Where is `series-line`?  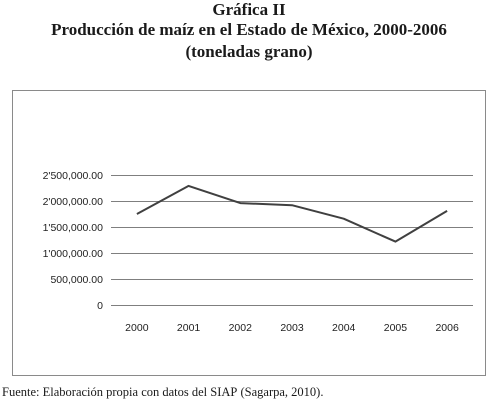 series-line is located at coordinates (292, 213).